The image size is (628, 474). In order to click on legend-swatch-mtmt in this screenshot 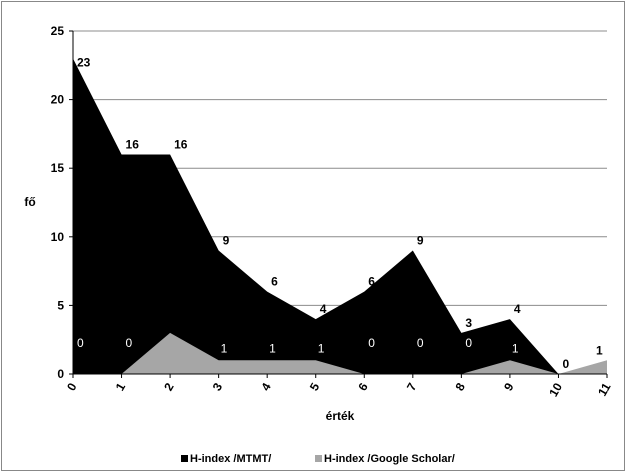, I will do `click(184, 458)`.